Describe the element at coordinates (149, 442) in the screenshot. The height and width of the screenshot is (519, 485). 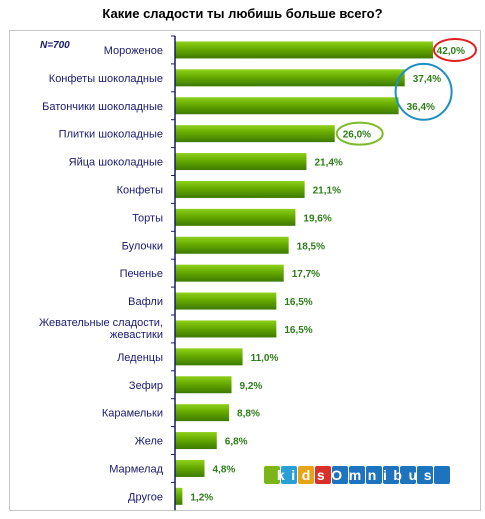
I see `category-label: Желе` at that location.